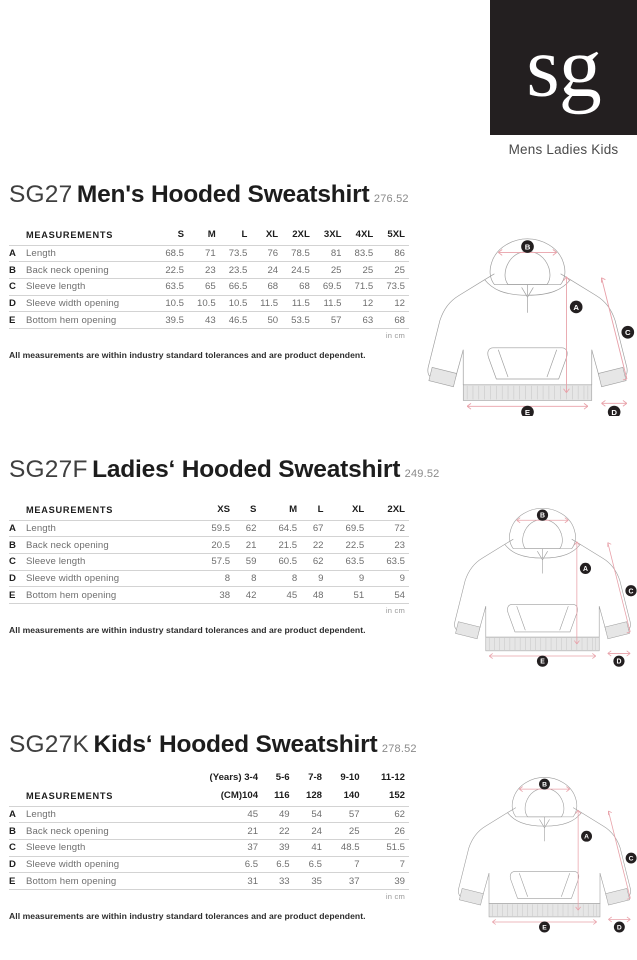 Image resolution: width=637 pixels, height=960 pixels. What do you see at coordinates (221, 528) in the screenshot?
I see `cell-value: 59.5` at bounding box center [221, 528].